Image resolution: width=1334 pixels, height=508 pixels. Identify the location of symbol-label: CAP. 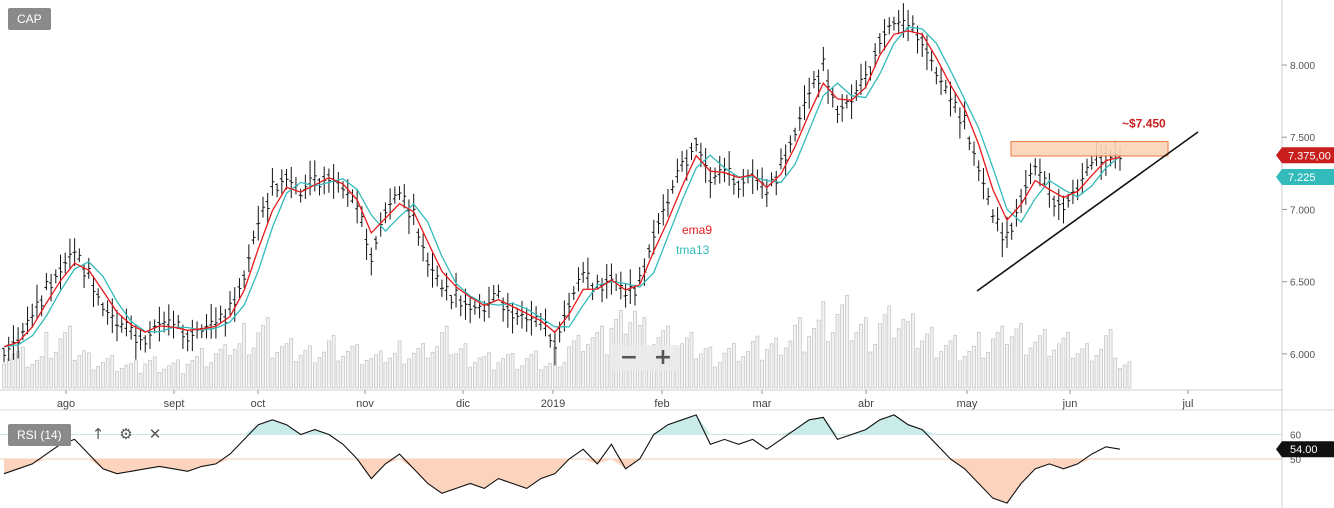
(29, 19).